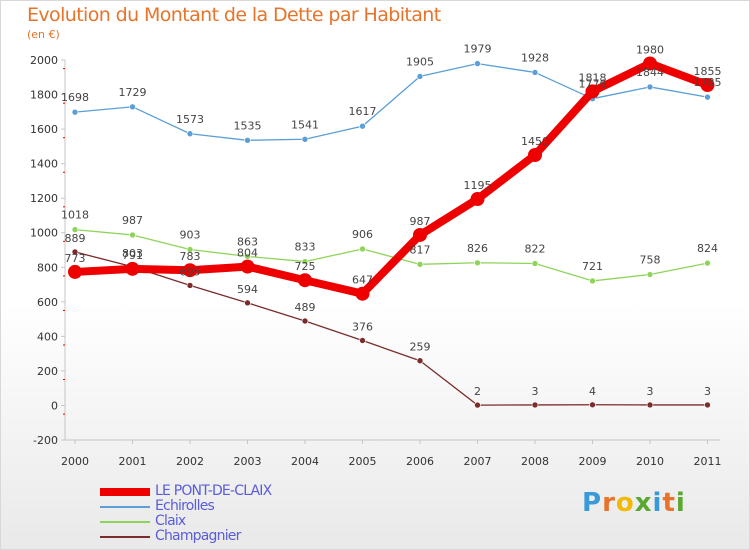 The image size is (750, 550). What do you see at coordinates (247, 241) in the screenshot?
I see `data-label: 863` at bounding box center [247, 241].